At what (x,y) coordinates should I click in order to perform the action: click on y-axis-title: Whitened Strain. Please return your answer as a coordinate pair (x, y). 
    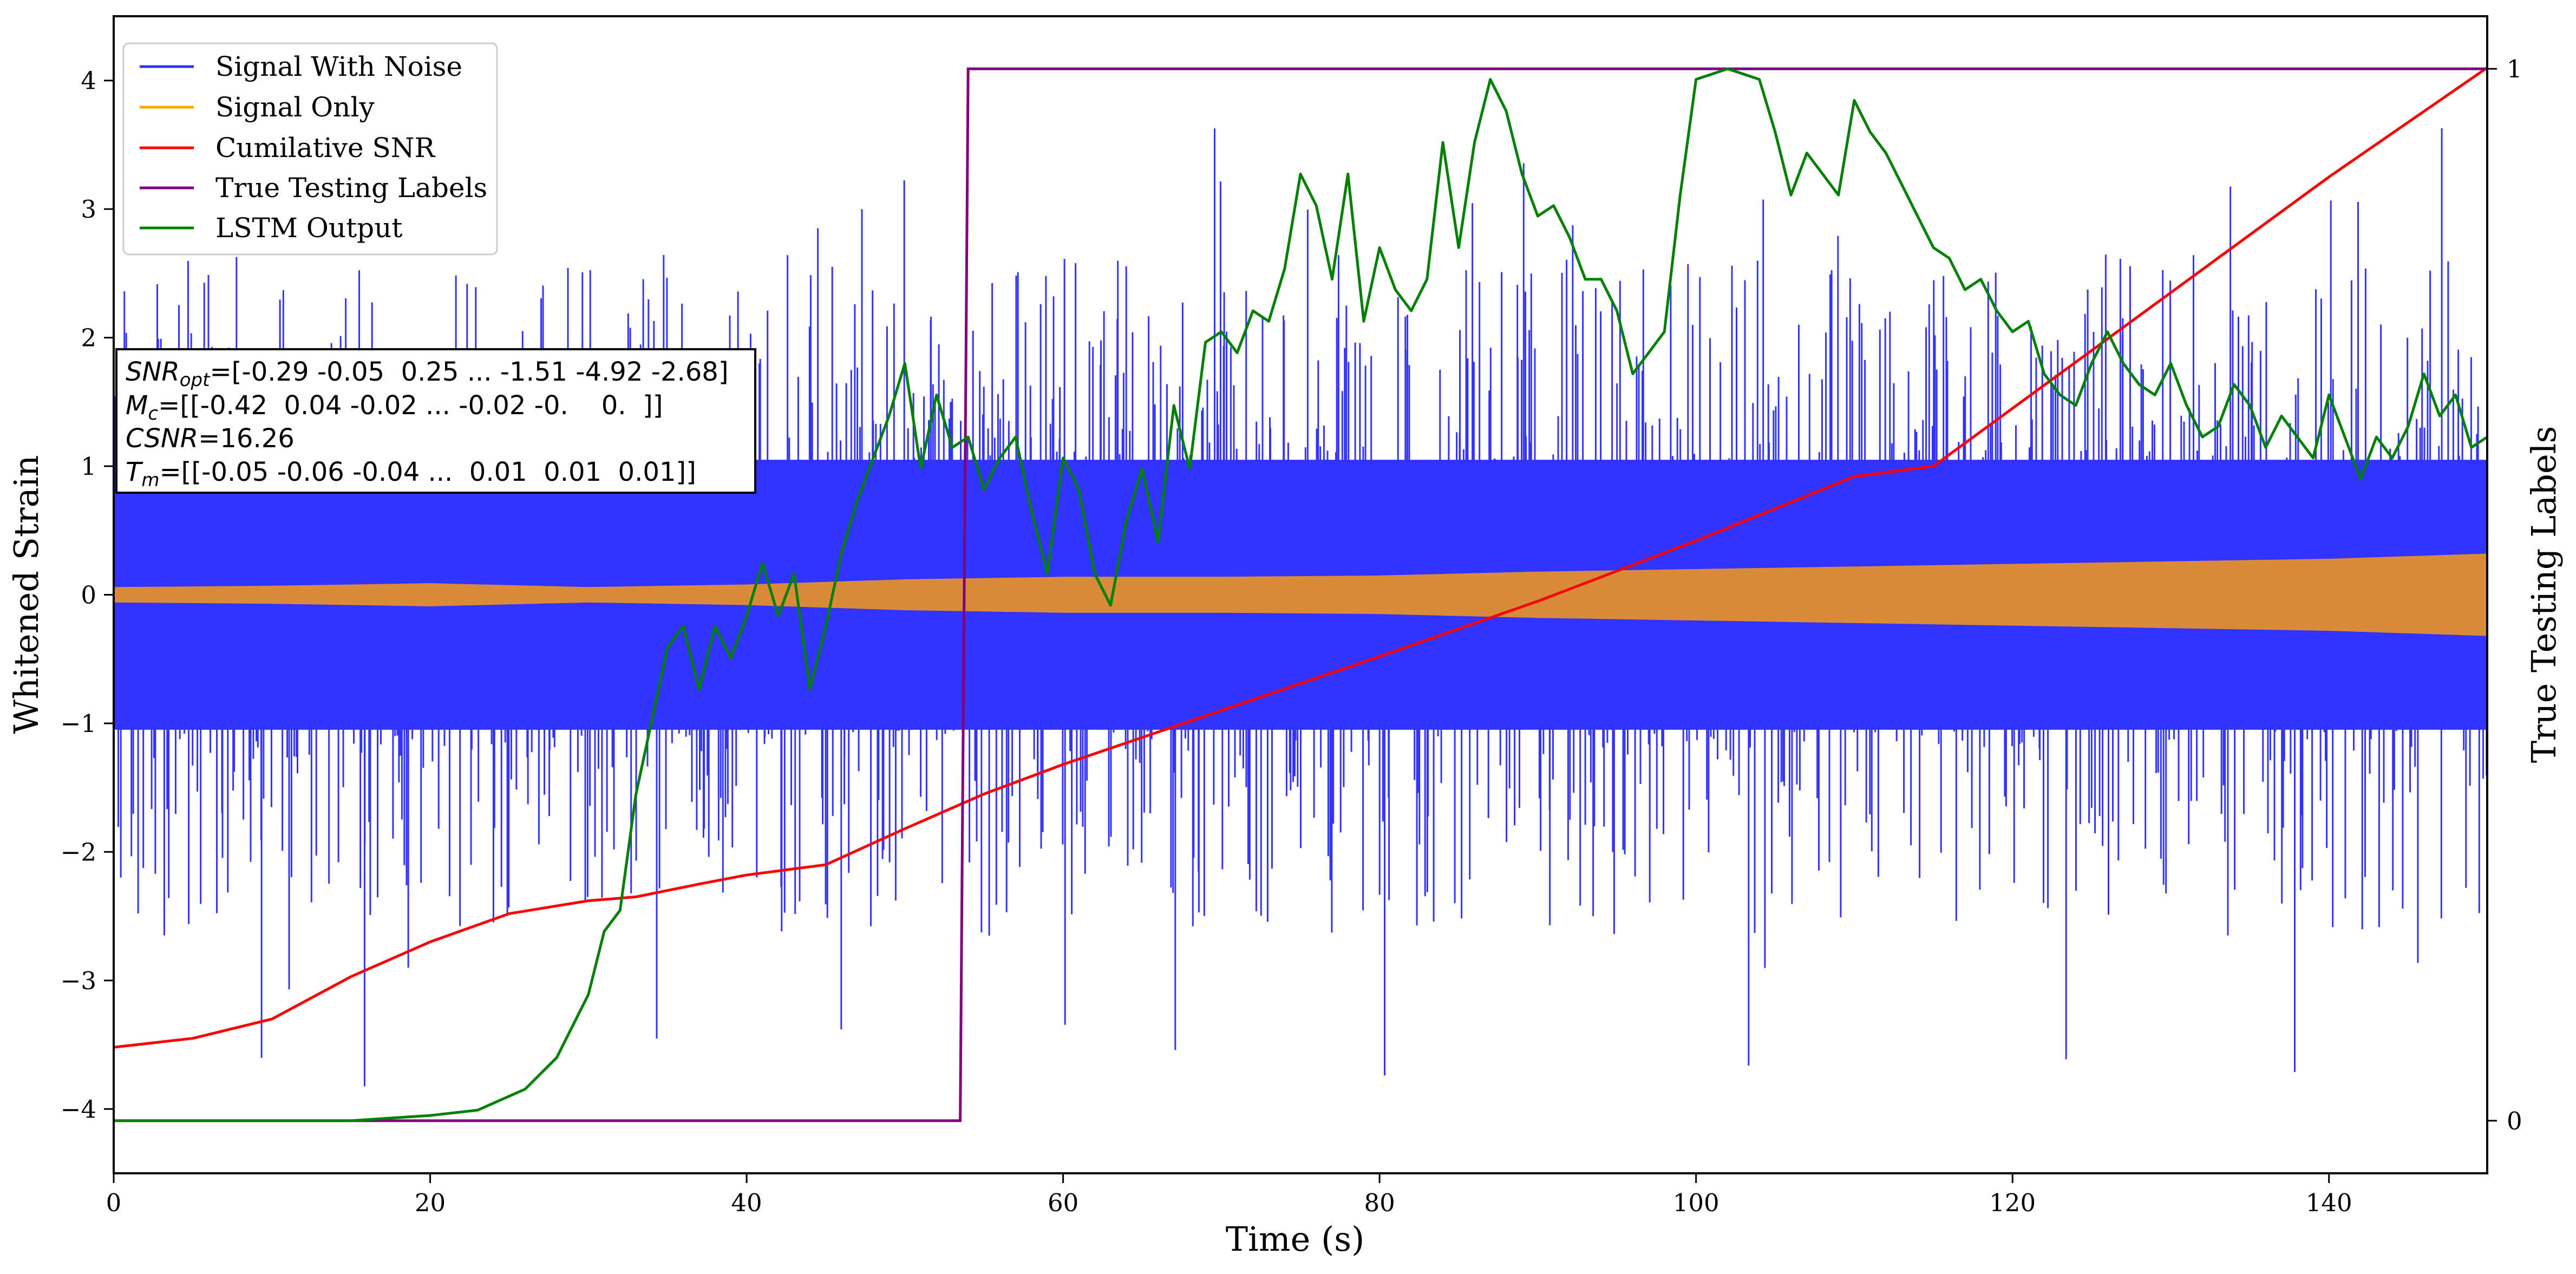
    Looking at the image, I should click on (26, 594).